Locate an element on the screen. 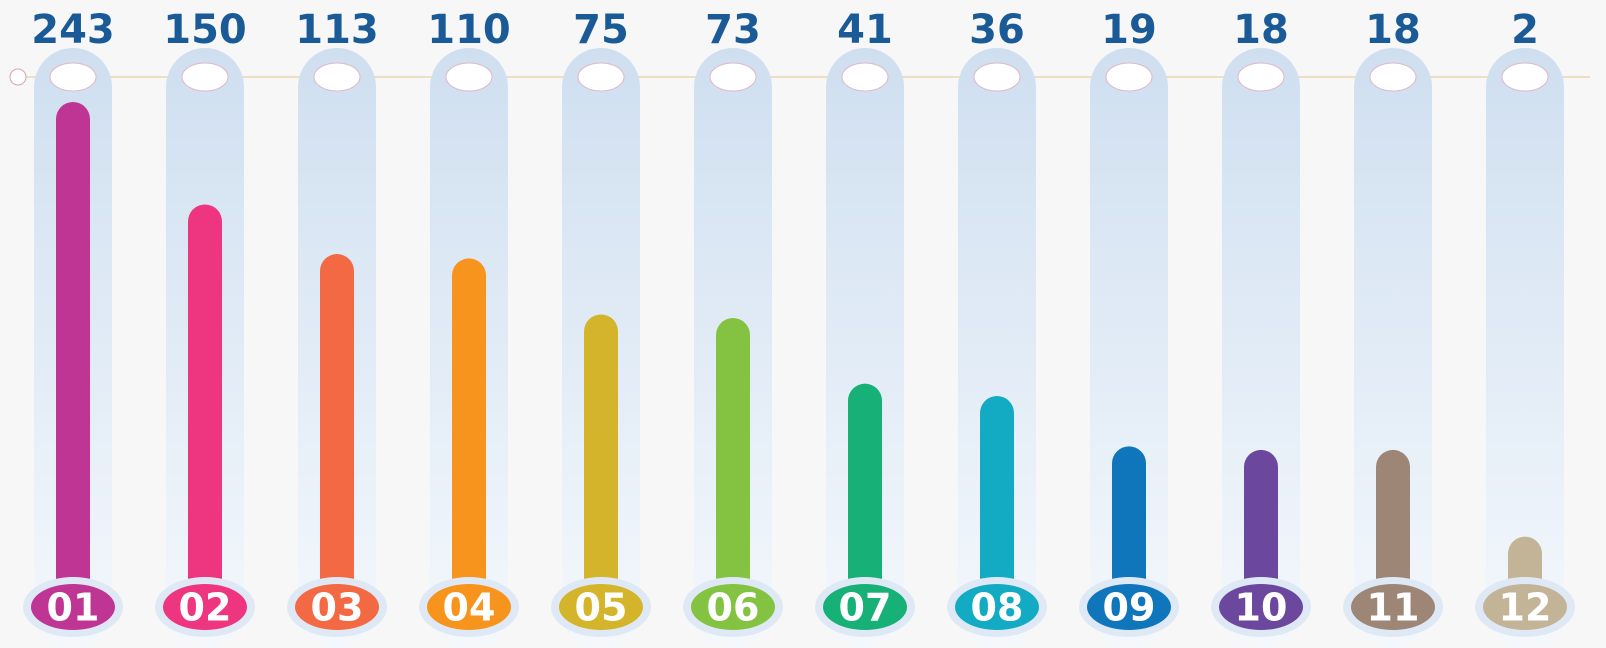  value-label: 73 is located at coordinates (733, 30).